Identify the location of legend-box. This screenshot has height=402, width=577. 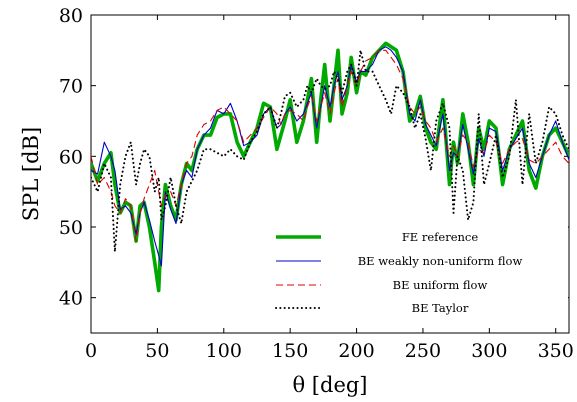
(419, 274).